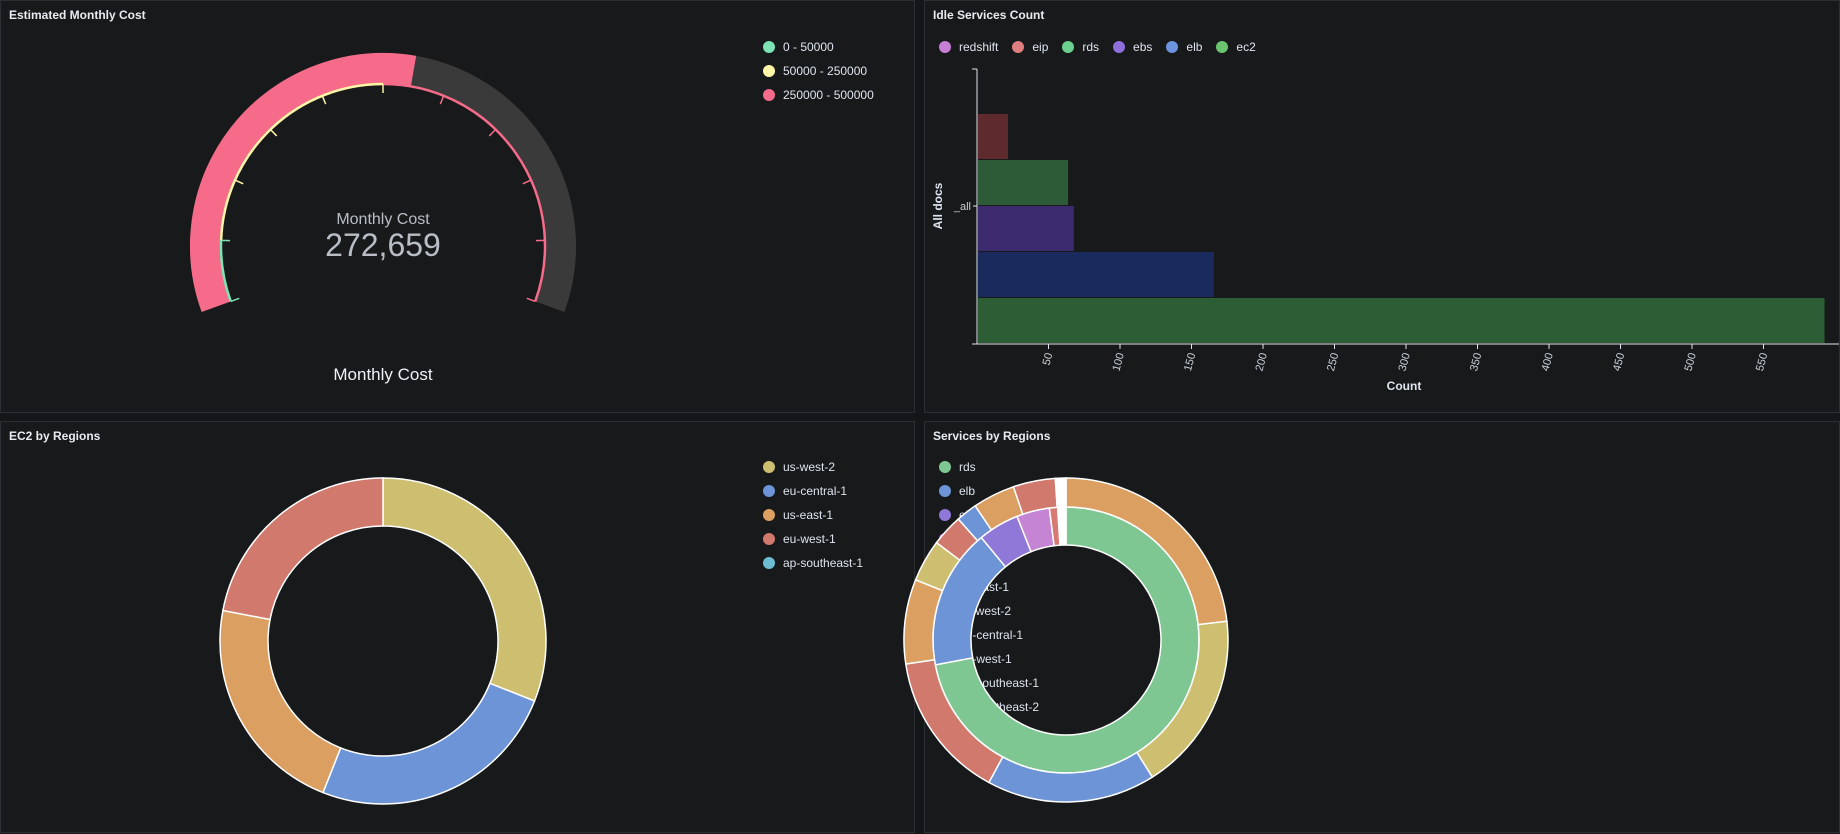 This screenshot has width=1840, height=834. Describe the element at coordinates (1691, 362) in the screenshot. I see `x-tick-label: 500` at that location.